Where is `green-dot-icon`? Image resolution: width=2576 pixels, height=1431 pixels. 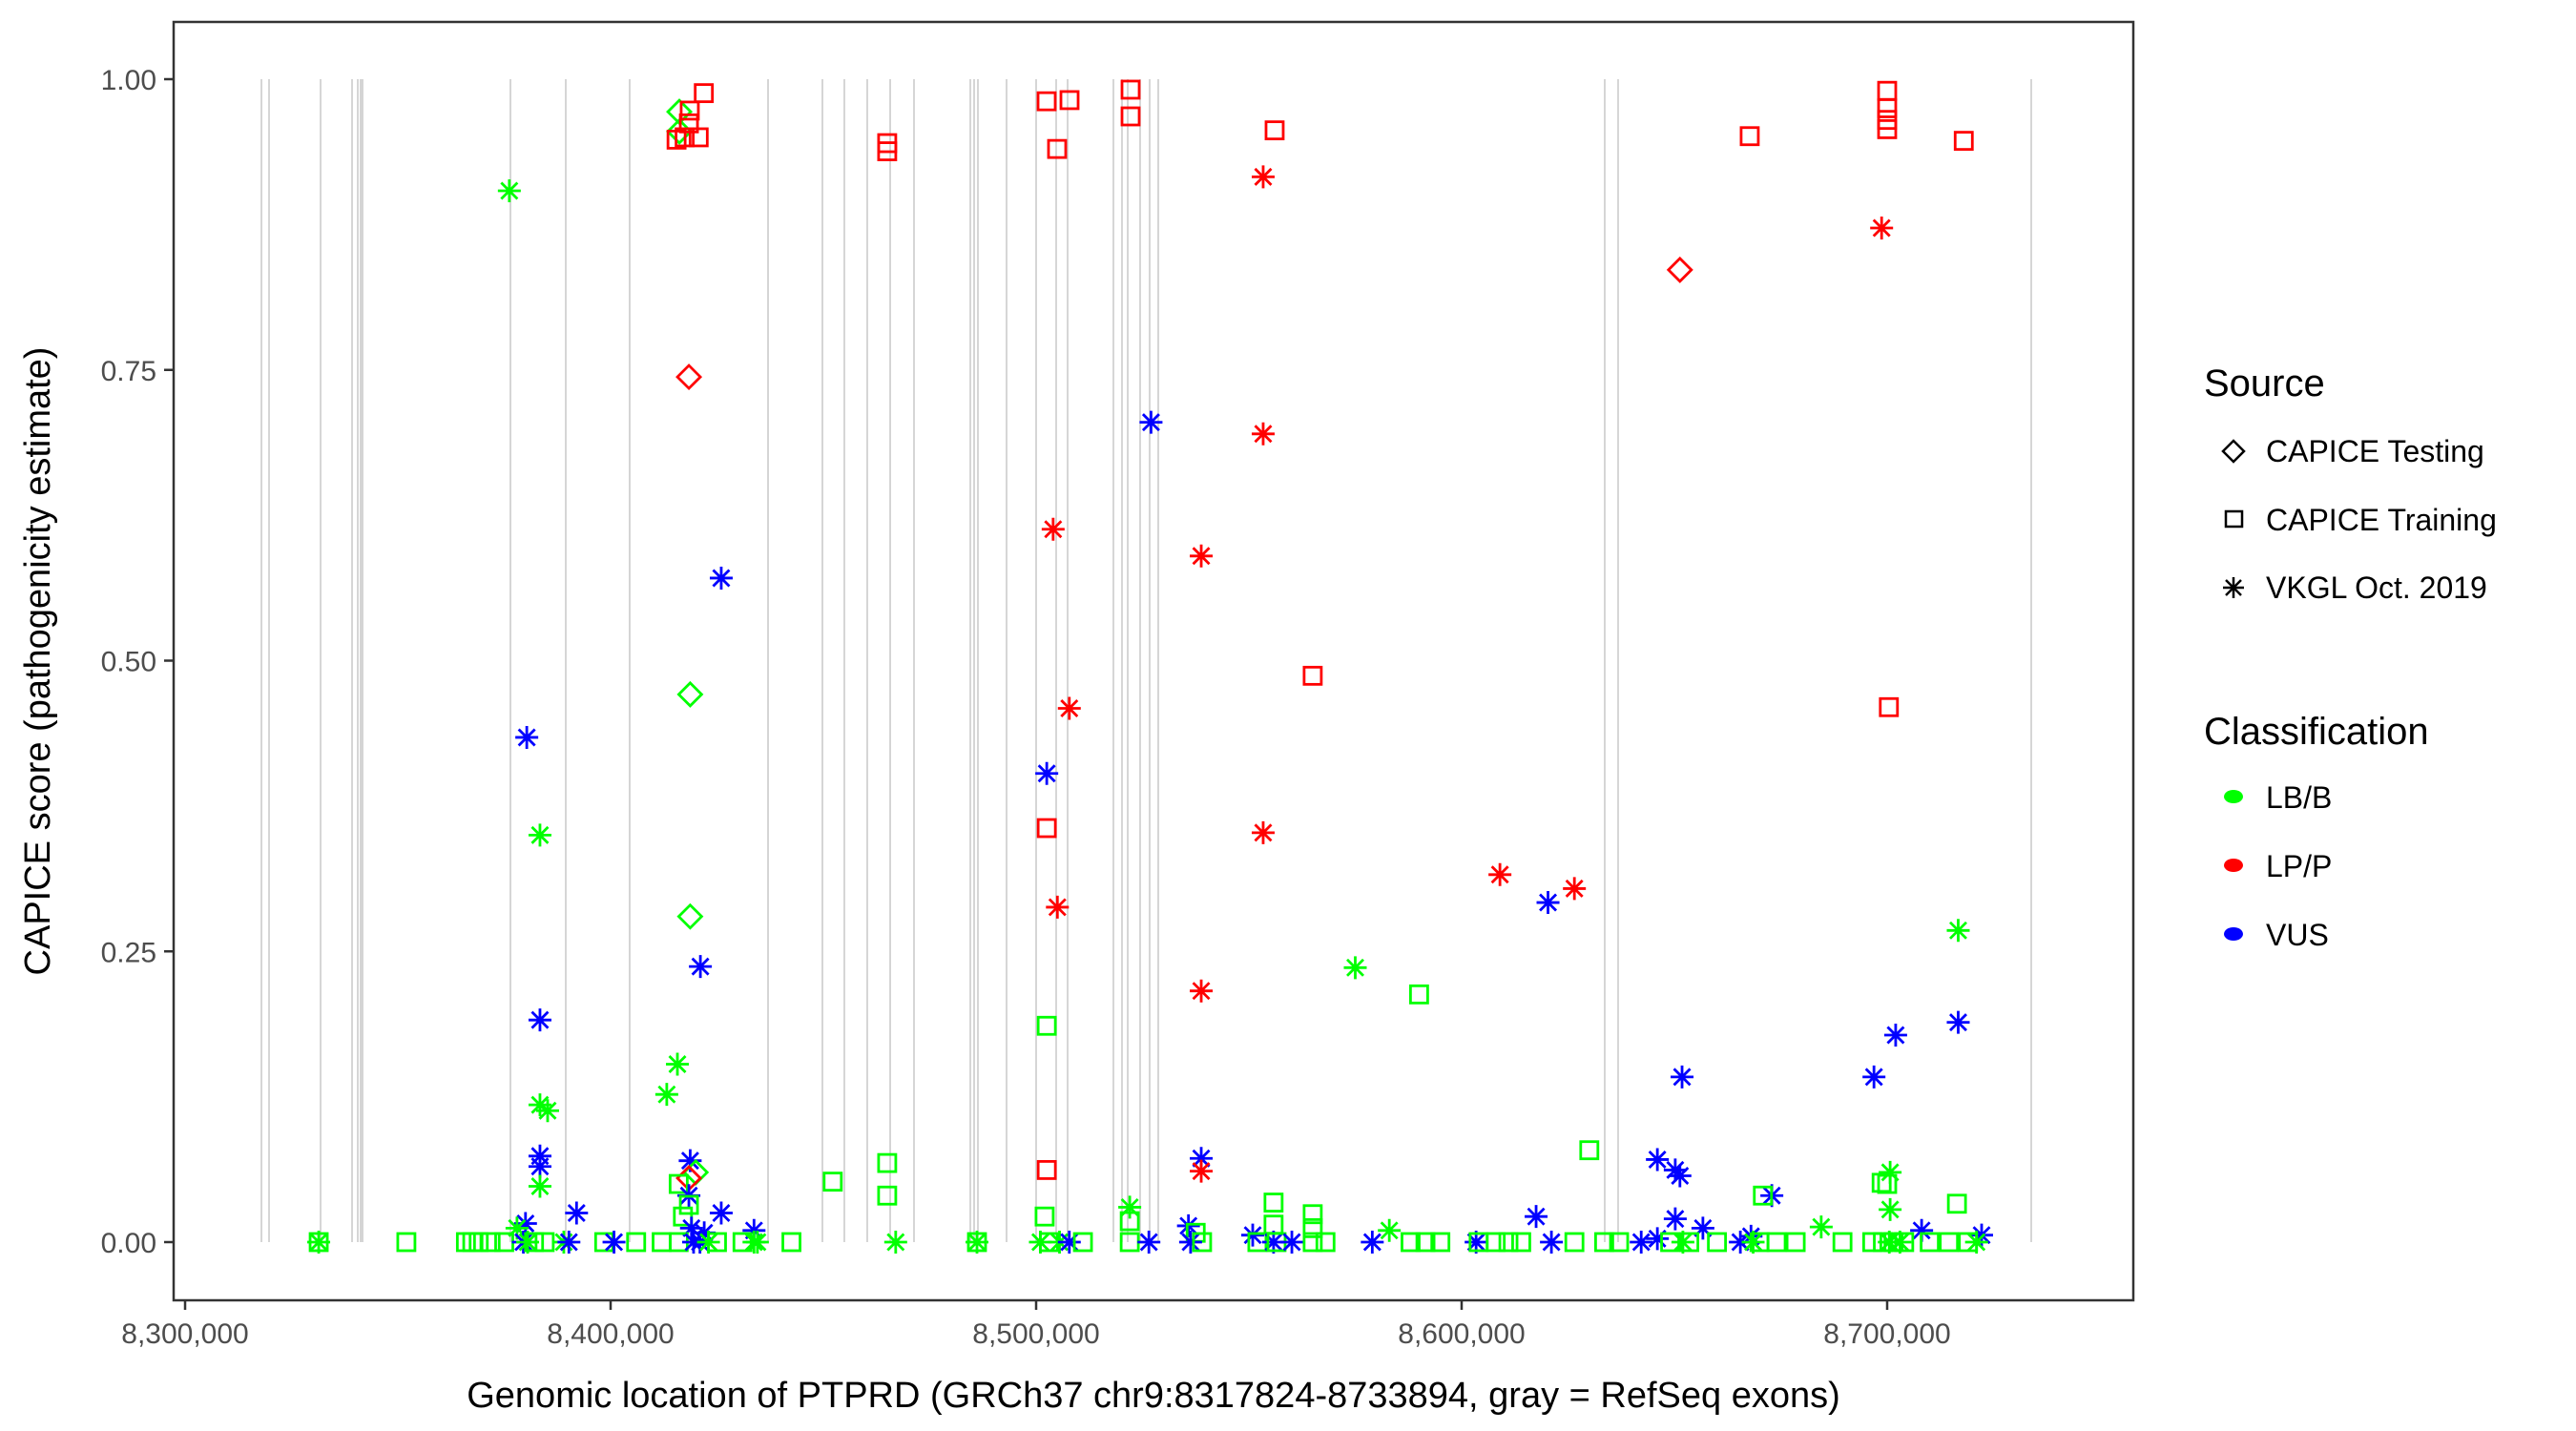 green-dot-icon is located at coordinates (2233, 796).